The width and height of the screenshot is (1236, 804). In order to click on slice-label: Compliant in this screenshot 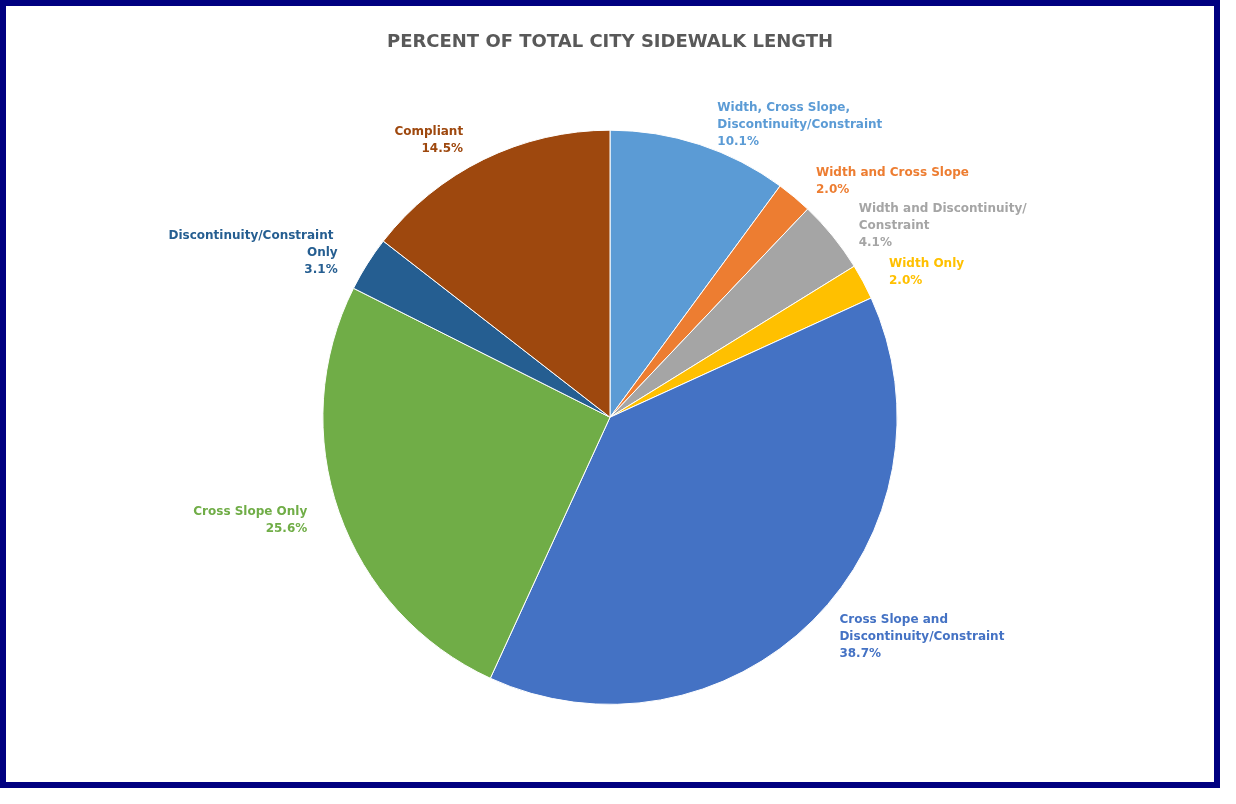, I will do `click(429, 131)`.